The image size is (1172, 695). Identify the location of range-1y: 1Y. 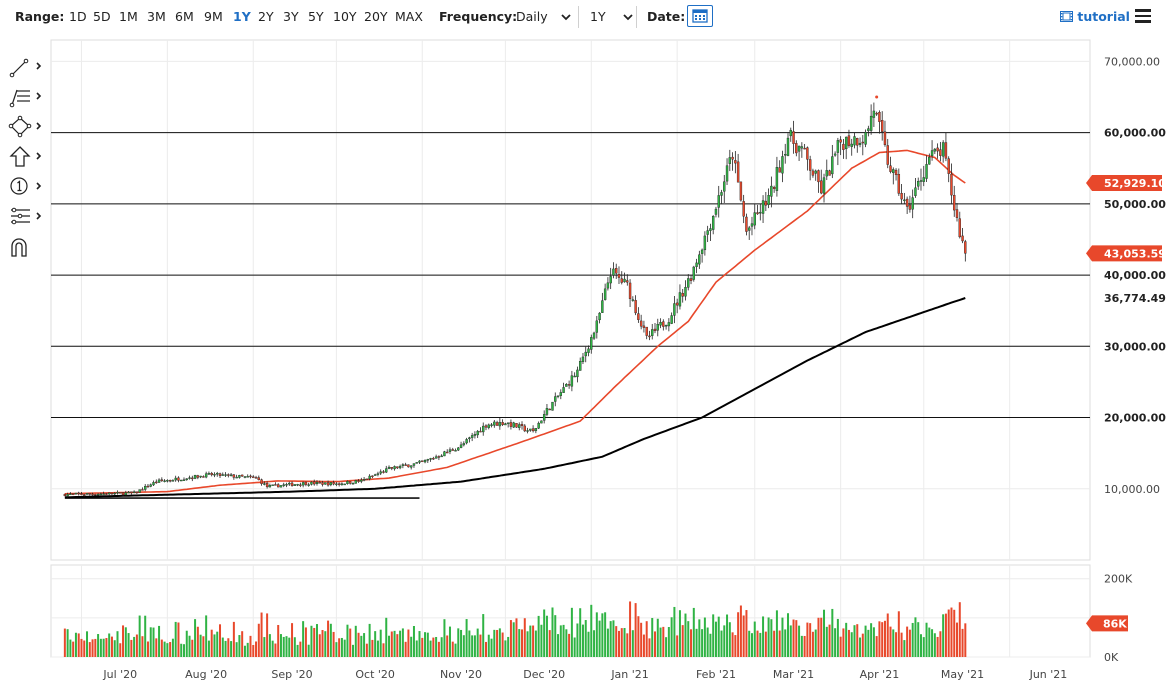
(242, 16).